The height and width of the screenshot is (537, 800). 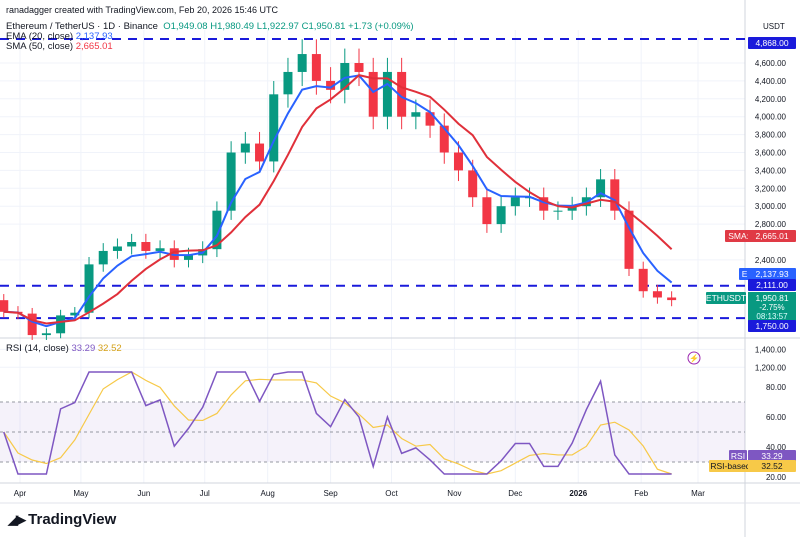 What do you see at coordinates (698, 493) in the screenshot?
I see `time-tick-label: Mar` at bounding box center [698, 493].